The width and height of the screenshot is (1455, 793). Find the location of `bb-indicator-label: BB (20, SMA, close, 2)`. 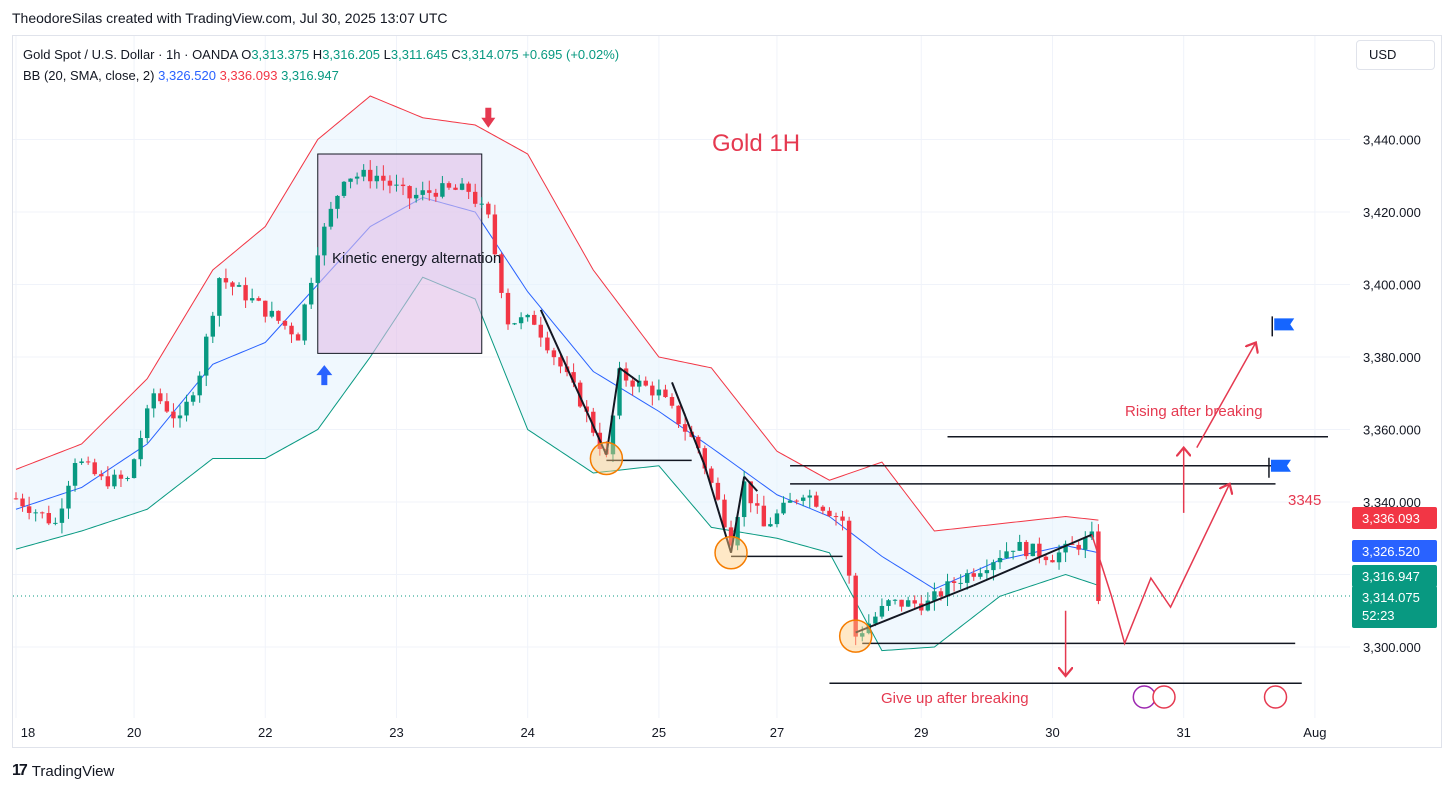

bb-indicator-label: BB (20, SMA, close, 2) is located at coordinates (89, 75).